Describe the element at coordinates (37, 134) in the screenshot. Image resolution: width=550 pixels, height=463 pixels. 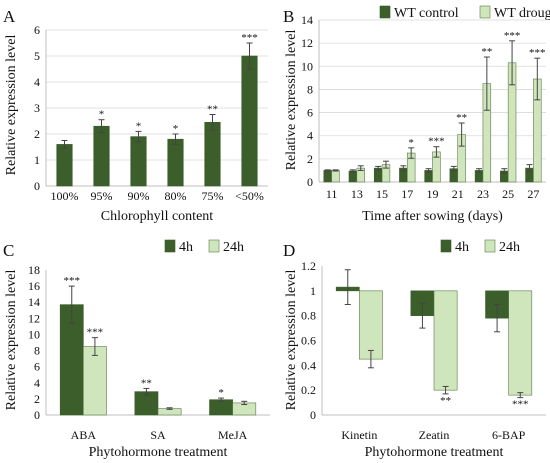
I see `panel-a-ytick-label: 2` at that location.